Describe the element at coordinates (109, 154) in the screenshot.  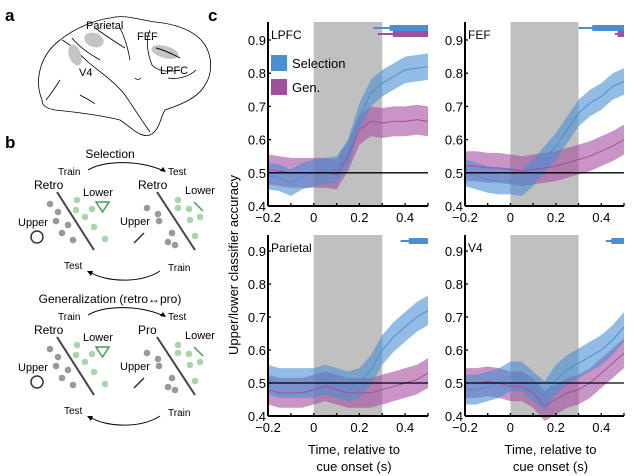
I see `schematic-title: Selection` at that location.